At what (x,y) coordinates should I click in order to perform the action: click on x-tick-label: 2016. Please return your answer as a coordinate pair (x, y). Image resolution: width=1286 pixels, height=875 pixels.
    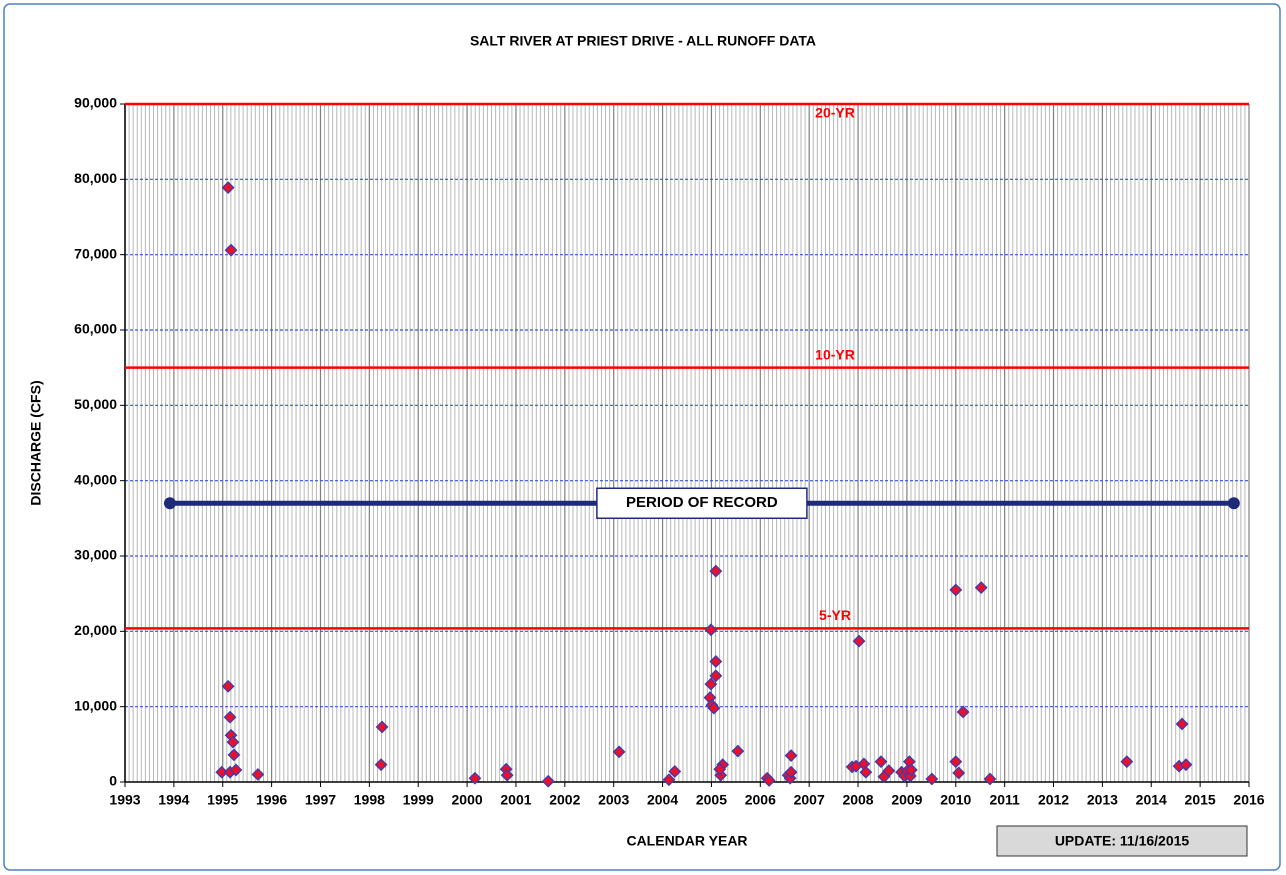
    Looking at the image, I should click on (1248, 800).